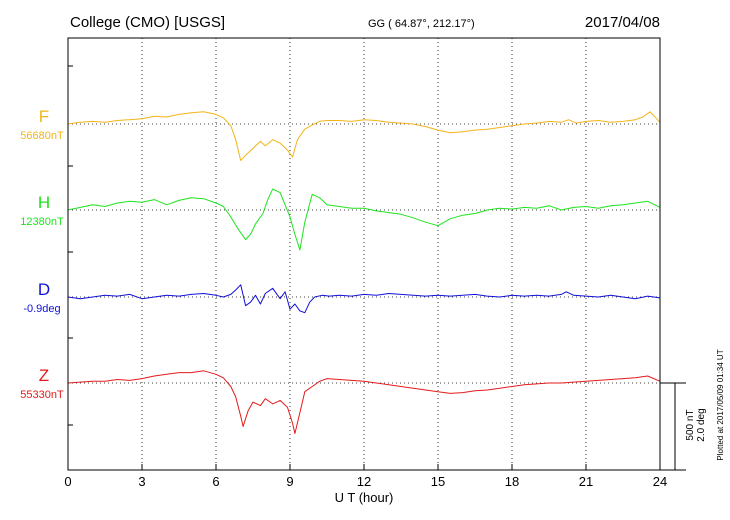 Image resolution: width=730 pixels, height=520 pixels. What do you see at coordinates (364, 136) in the screenshot?
I see `trace-f` at bounding box center [364, 136].